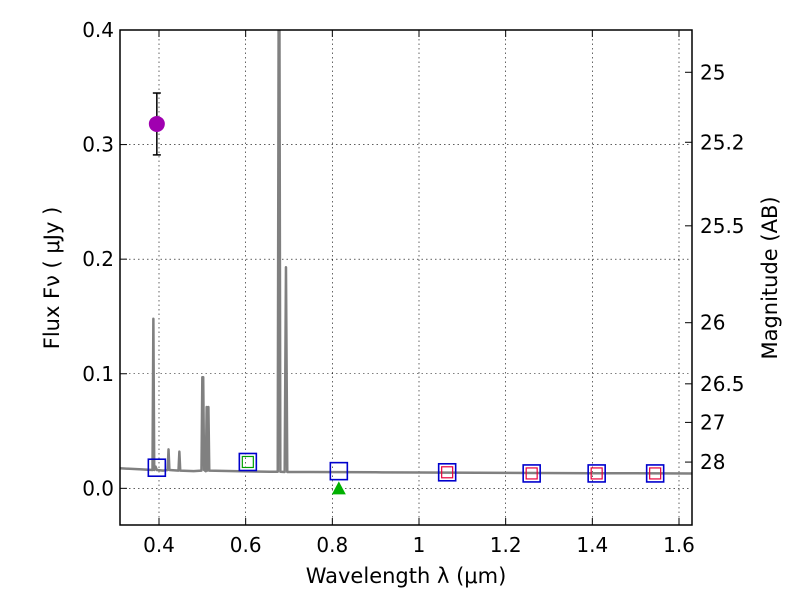  I want to click on x-tick-label: 0.8, so click(332, 545).